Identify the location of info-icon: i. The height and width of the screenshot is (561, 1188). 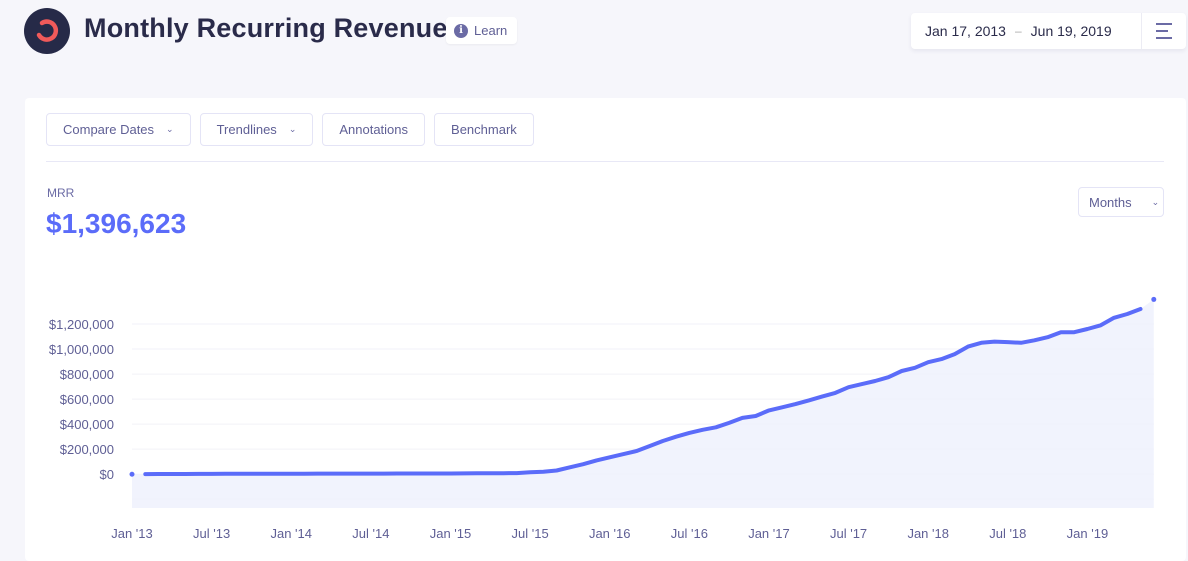
(461, 30).